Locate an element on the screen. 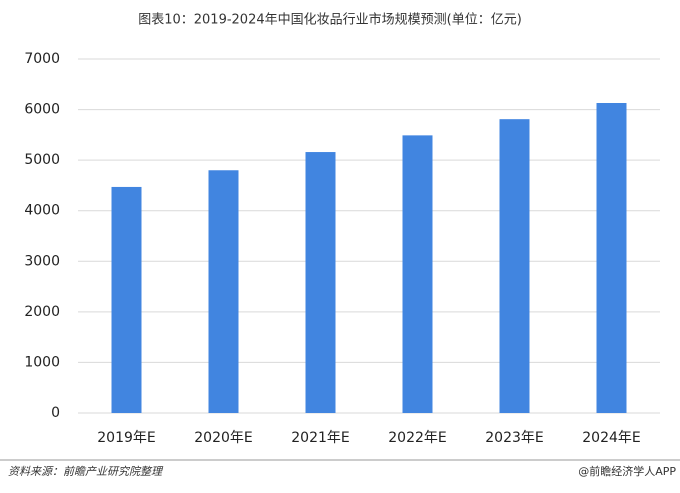 The height and width of the screenshot is (493, 680). y-tick-label: 6000 is located at coordinates (42, 110).